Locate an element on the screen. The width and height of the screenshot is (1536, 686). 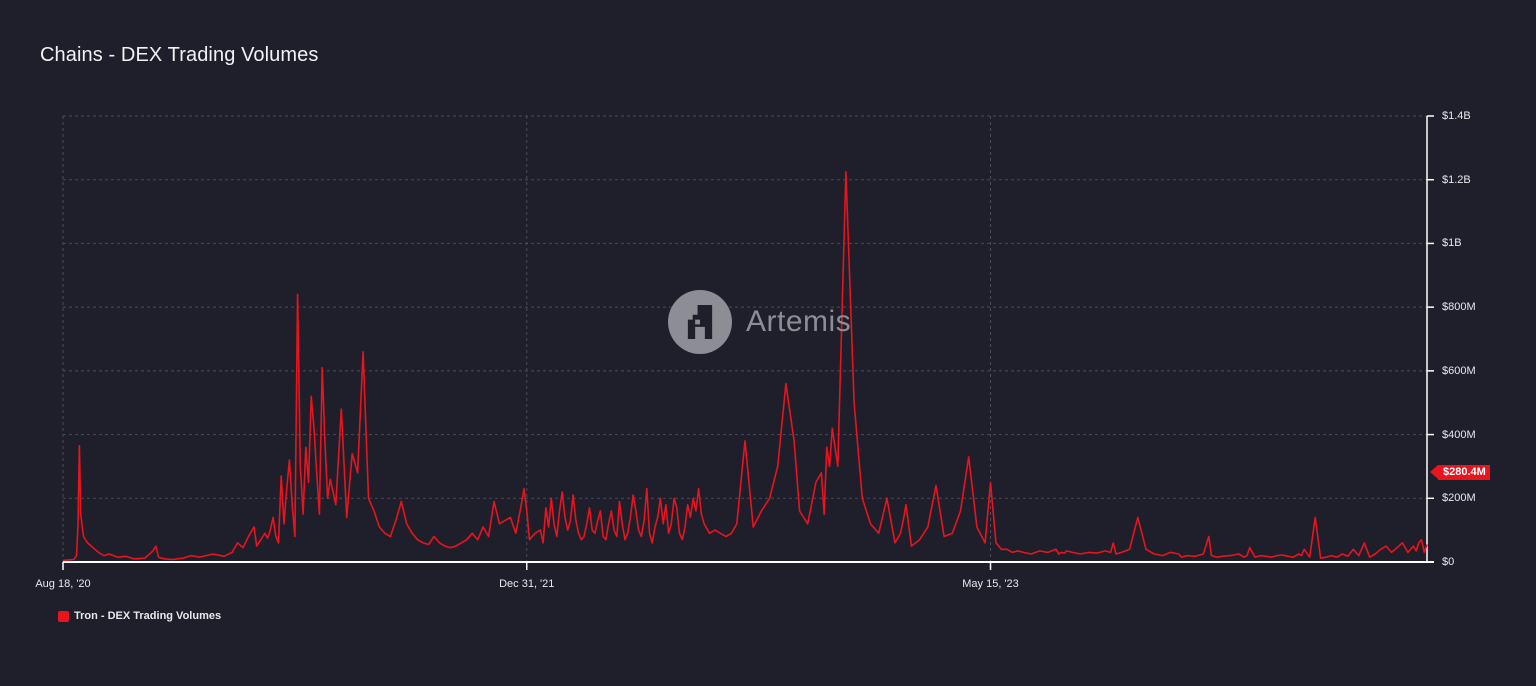
x-tick-label: Dec 31, '21 is located at coordinates (527, 584).